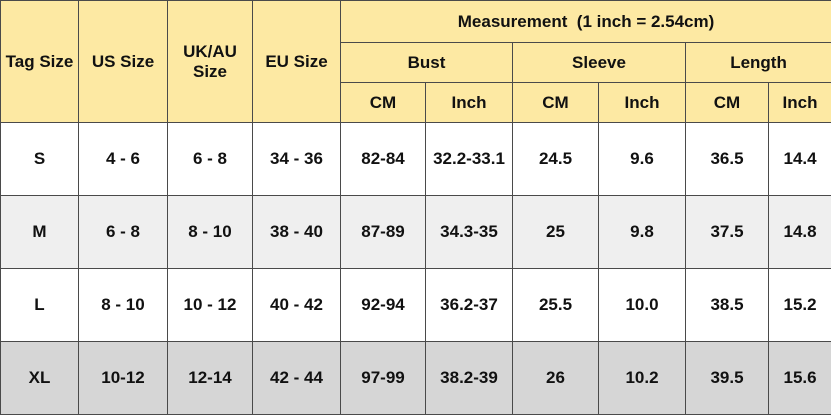  I want to click on table-cell: 9.6, so click(642, 159).